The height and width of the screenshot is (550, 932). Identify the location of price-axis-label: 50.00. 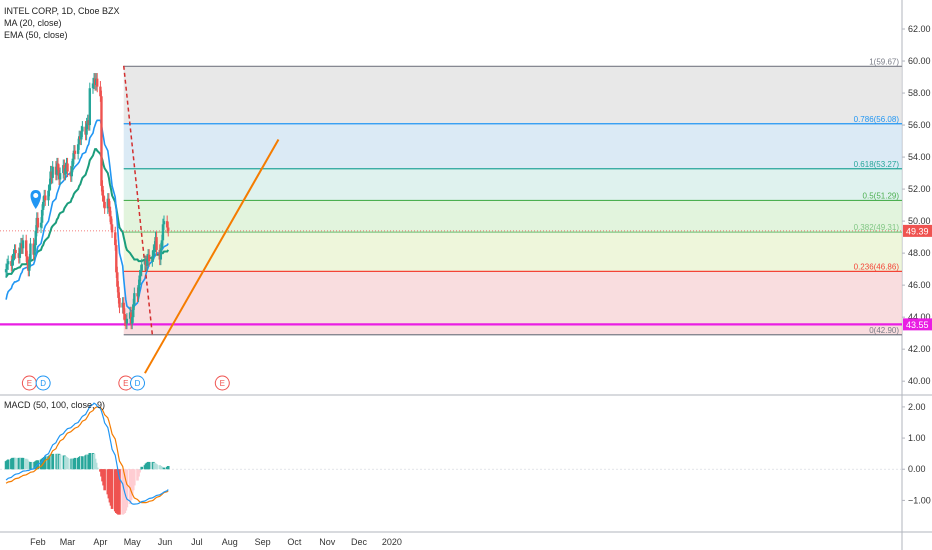
(919, 221).